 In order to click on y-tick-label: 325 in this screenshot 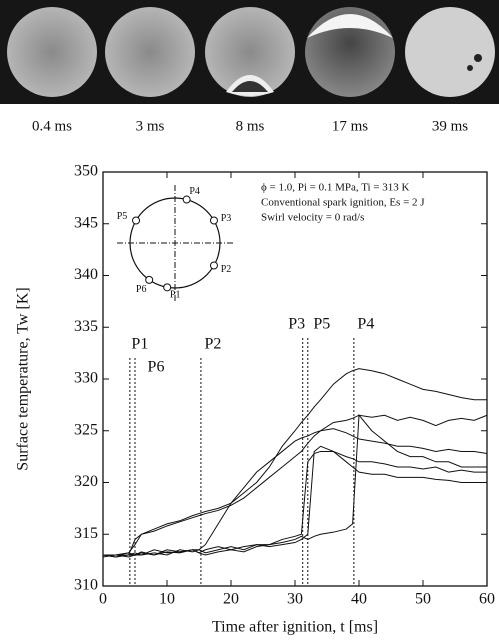, I will do `click(86, 429)`.